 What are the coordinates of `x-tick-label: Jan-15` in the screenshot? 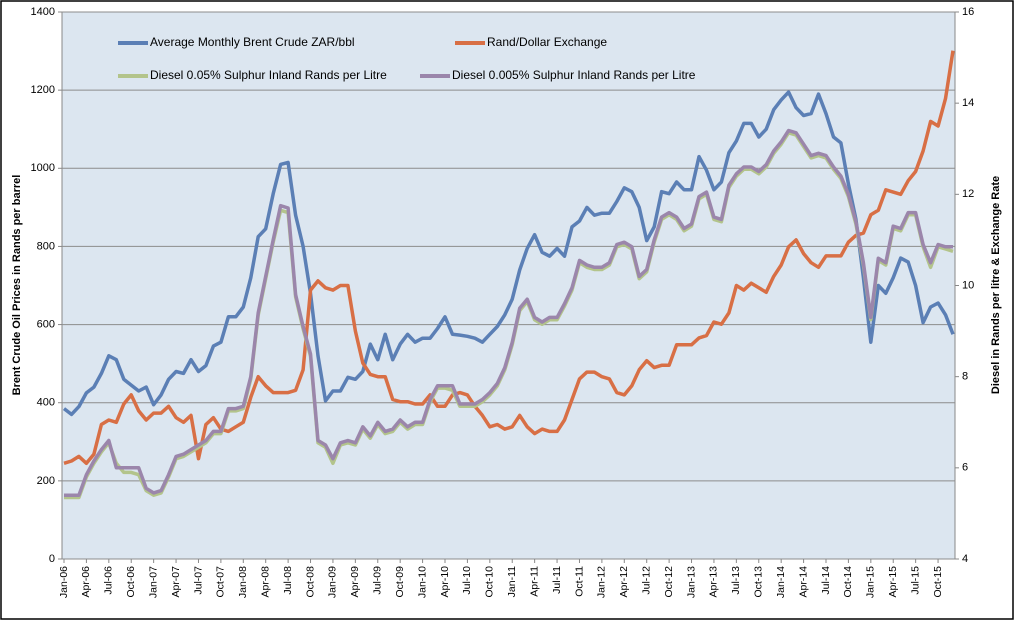 It's located at (871, 582).